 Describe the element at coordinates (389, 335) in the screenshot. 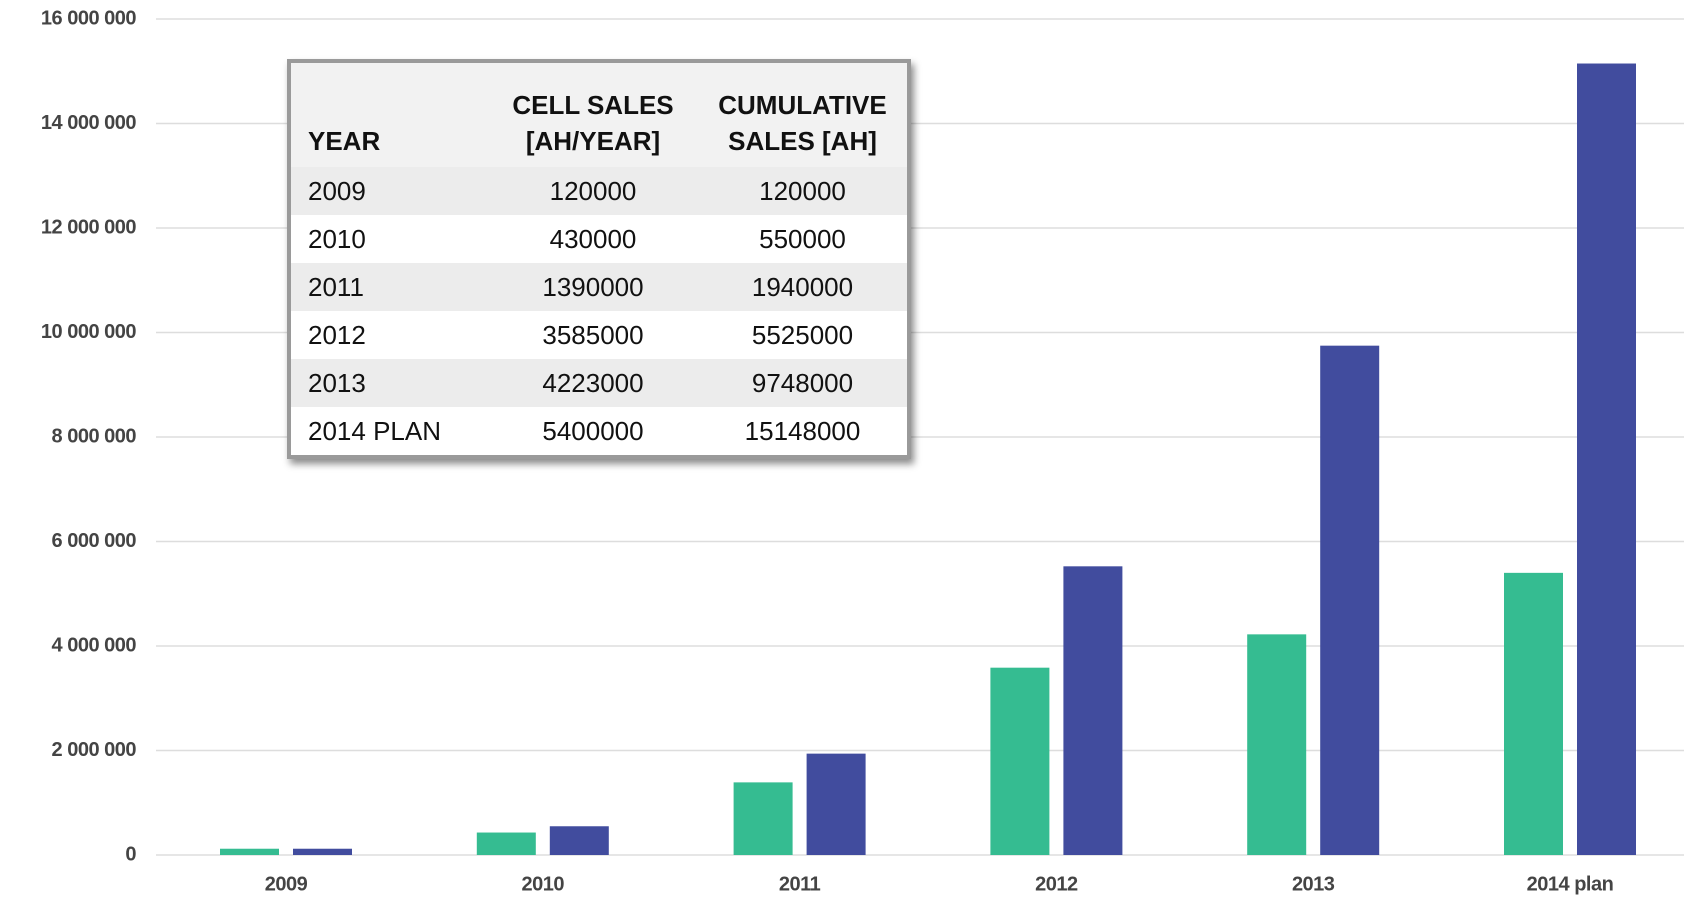

I see `table-cell: 2012` at that location.